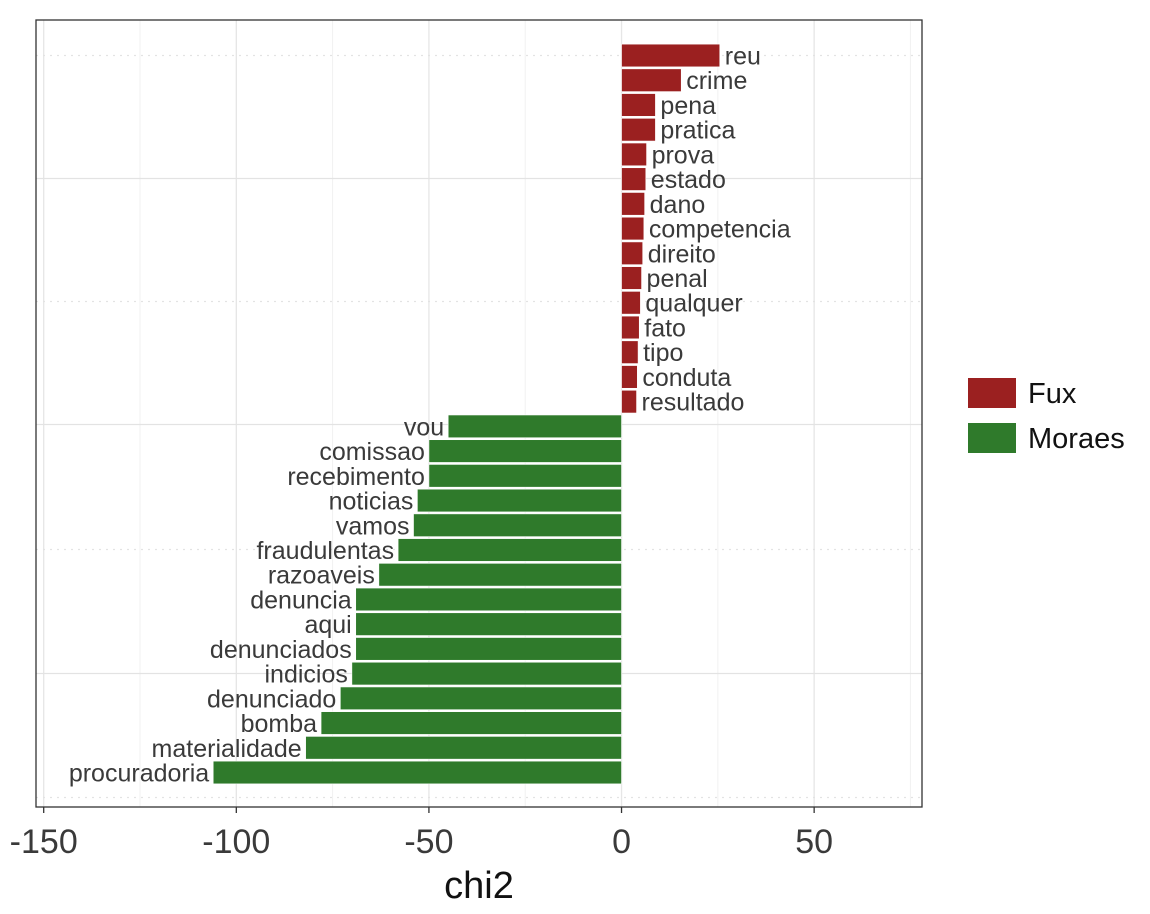  I want to click on bar-label-penal: penal, so click(677, 279).